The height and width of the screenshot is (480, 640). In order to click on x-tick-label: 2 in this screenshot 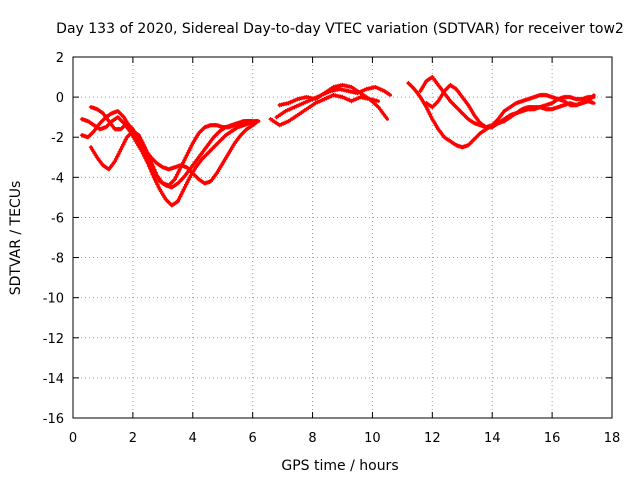, I will do `click(133, 438)`.